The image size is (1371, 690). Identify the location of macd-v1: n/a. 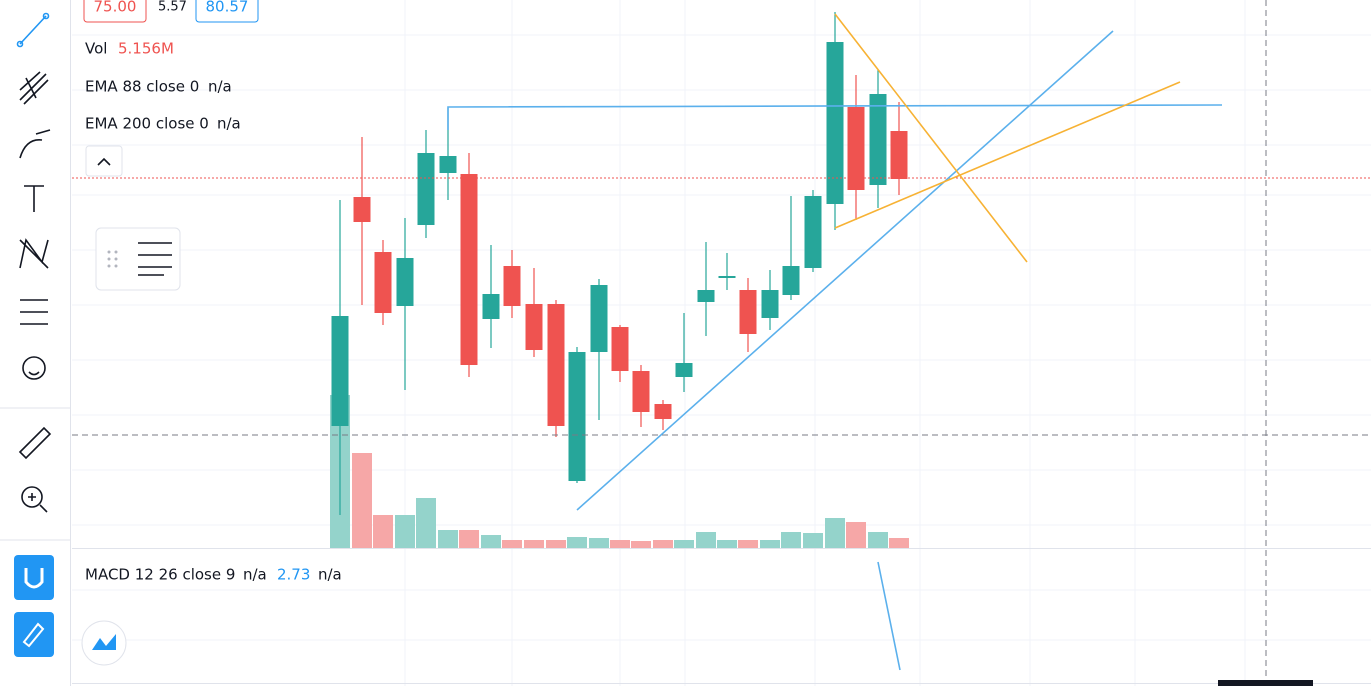
(255, 575).